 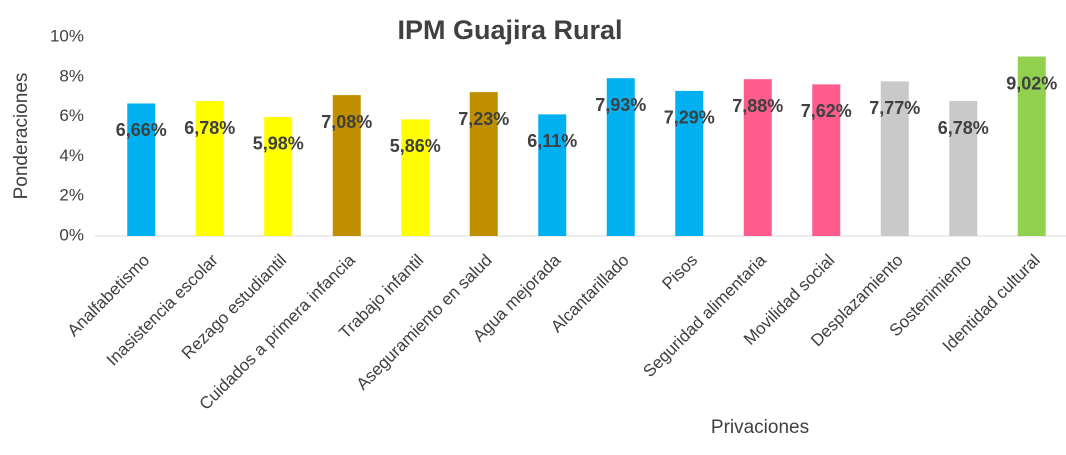 What do you see at coordinates (704, 315) in the screenshot?
I see `x-tick-label: Seguridad alimentaria` at bounding box center [704, 315].